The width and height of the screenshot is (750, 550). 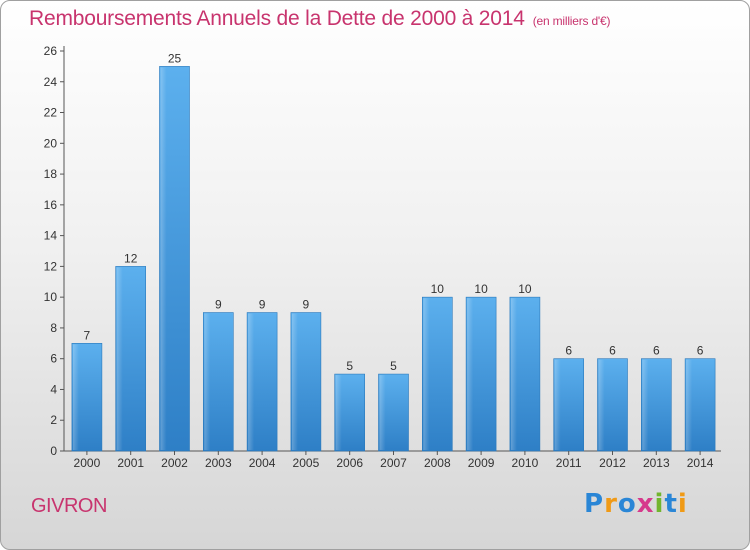 I want to click on x-tick-label: 2002, so click(x=174, y=463).